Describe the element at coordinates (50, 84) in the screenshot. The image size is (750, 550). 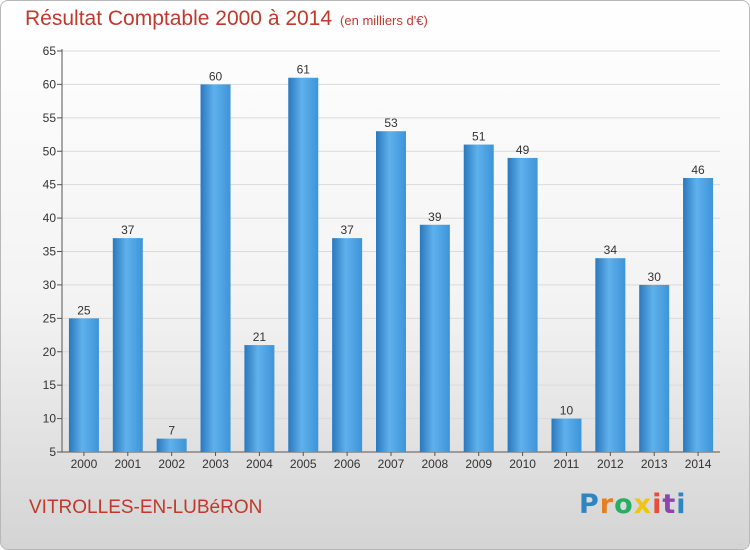
I see `y-tick-label: 60` at that location.